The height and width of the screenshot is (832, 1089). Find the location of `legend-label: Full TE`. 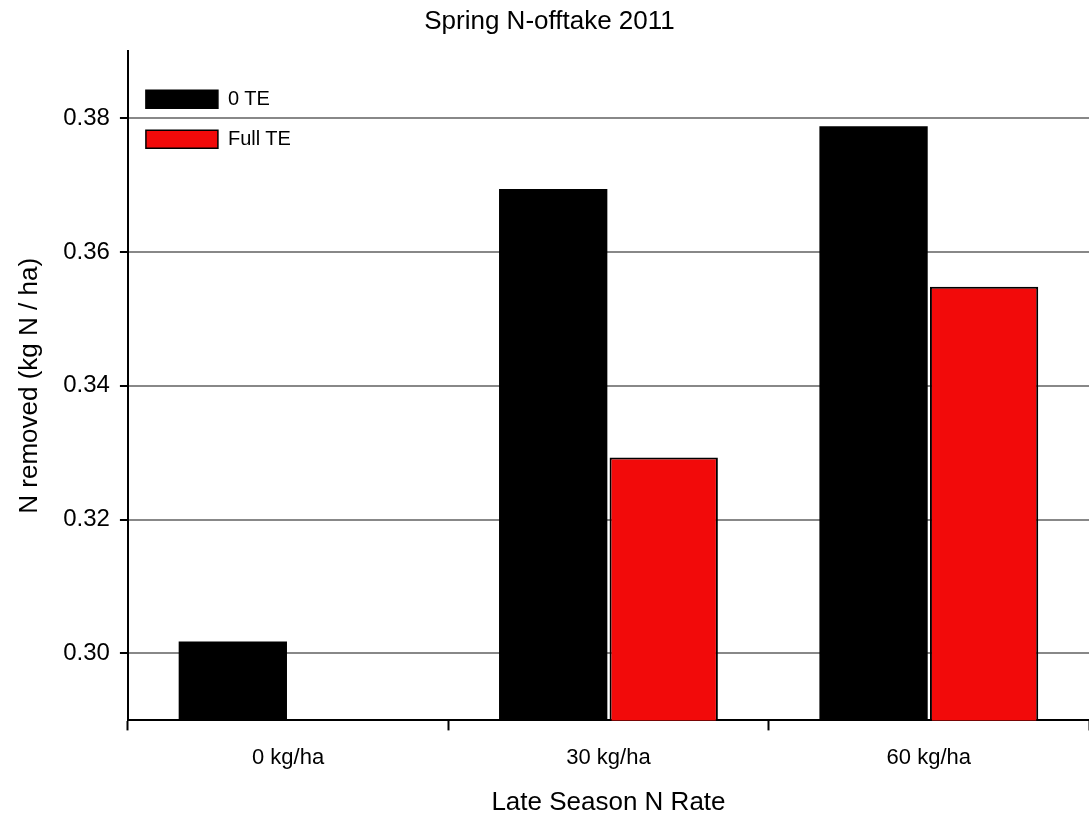

legend-label: Full TE is located at coordinates (259, 137).